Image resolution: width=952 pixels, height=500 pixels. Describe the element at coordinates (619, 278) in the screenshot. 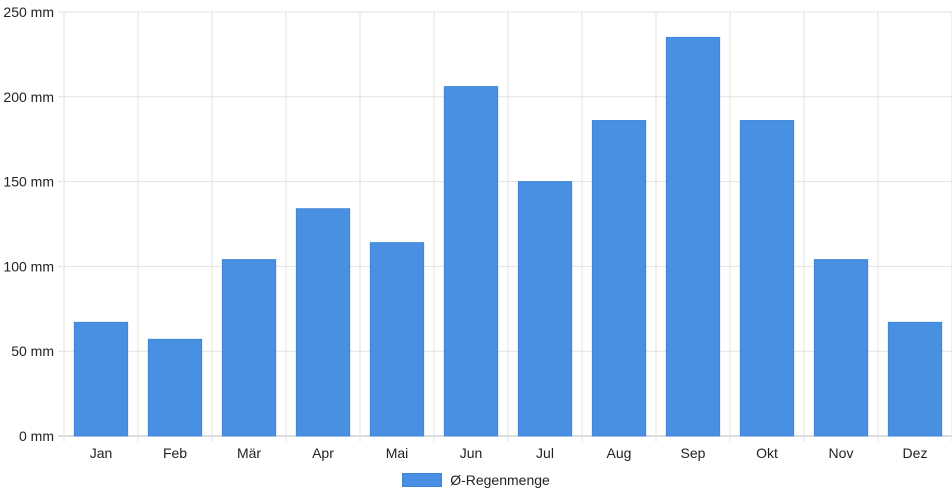

I see `bar-aug` at that location.